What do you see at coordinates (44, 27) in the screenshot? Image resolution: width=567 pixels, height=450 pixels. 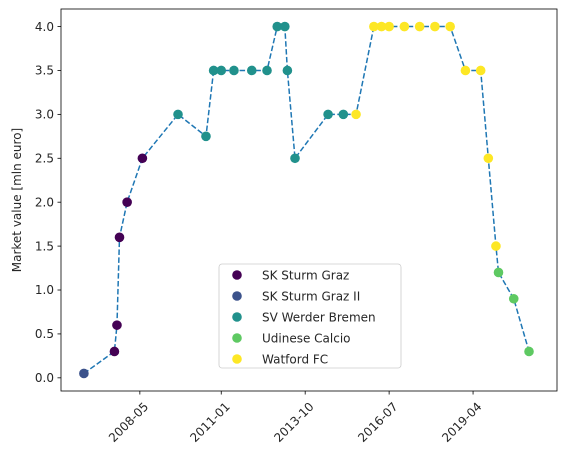 I see `y-tick-label: 4.0` at bounding box center [44, 27].